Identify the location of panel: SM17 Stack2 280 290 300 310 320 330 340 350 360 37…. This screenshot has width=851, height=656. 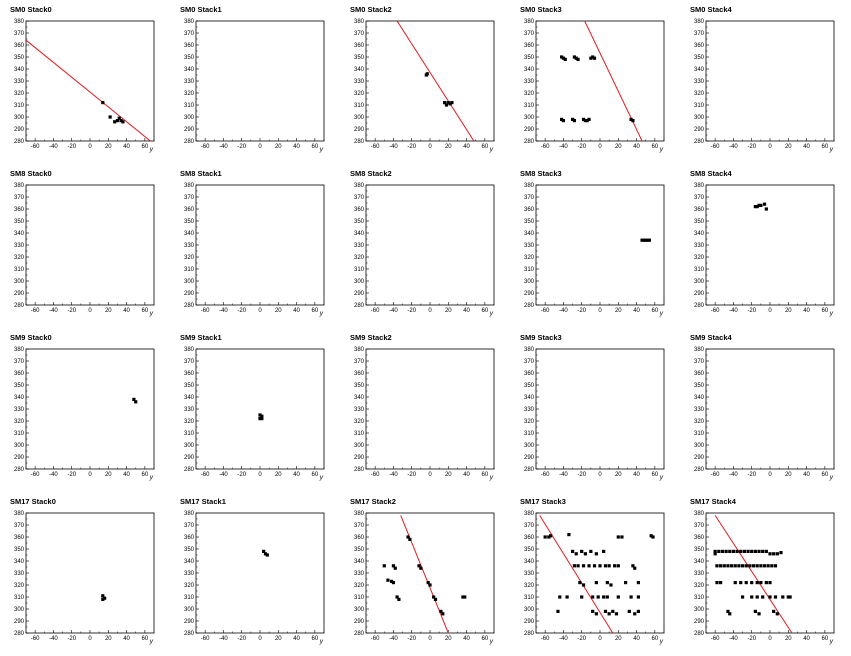
(422, 571).